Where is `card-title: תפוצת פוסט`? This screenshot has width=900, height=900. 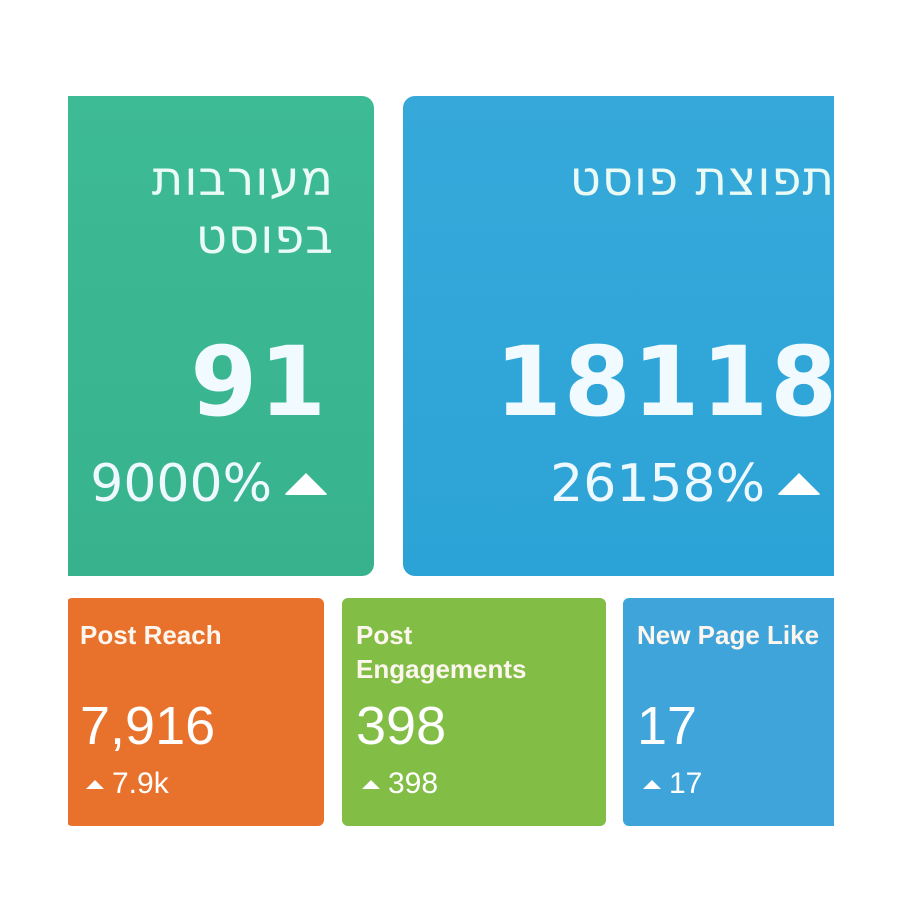
card-title: תפוצת פוסט is located at coordinates (624, 179).